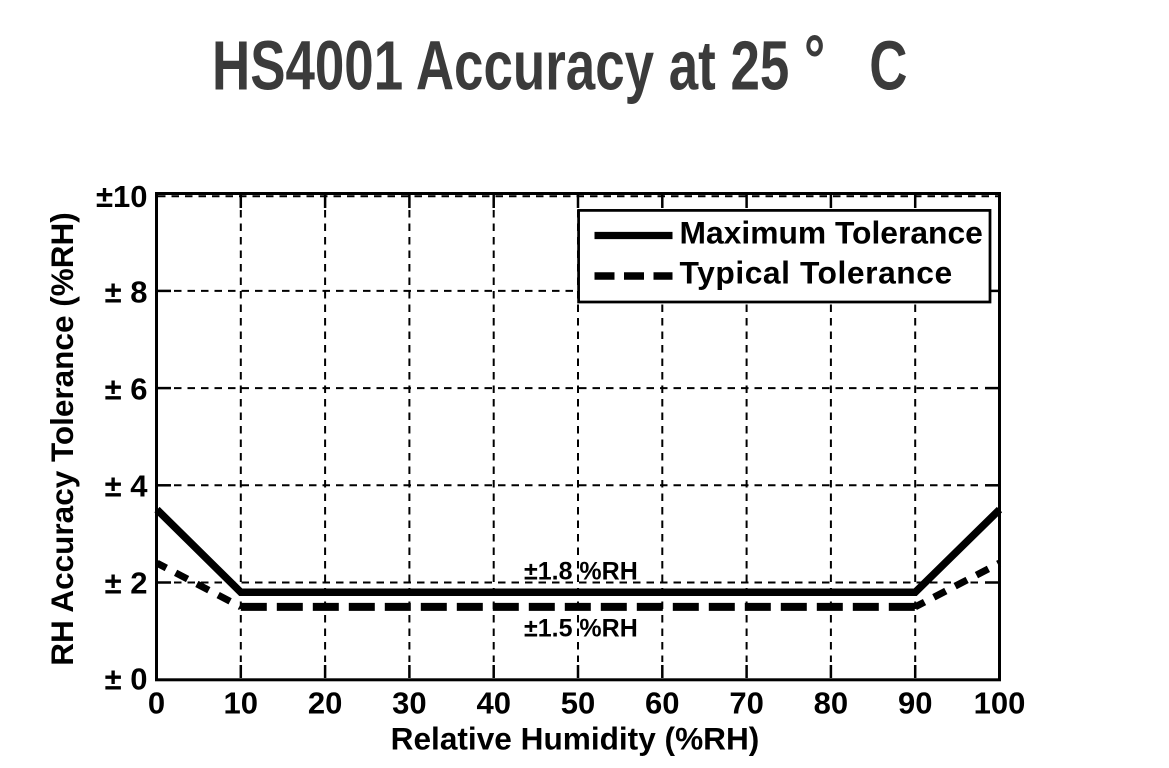  I want to click on svg-text: ±1.5 %RH, so click(581, 629).